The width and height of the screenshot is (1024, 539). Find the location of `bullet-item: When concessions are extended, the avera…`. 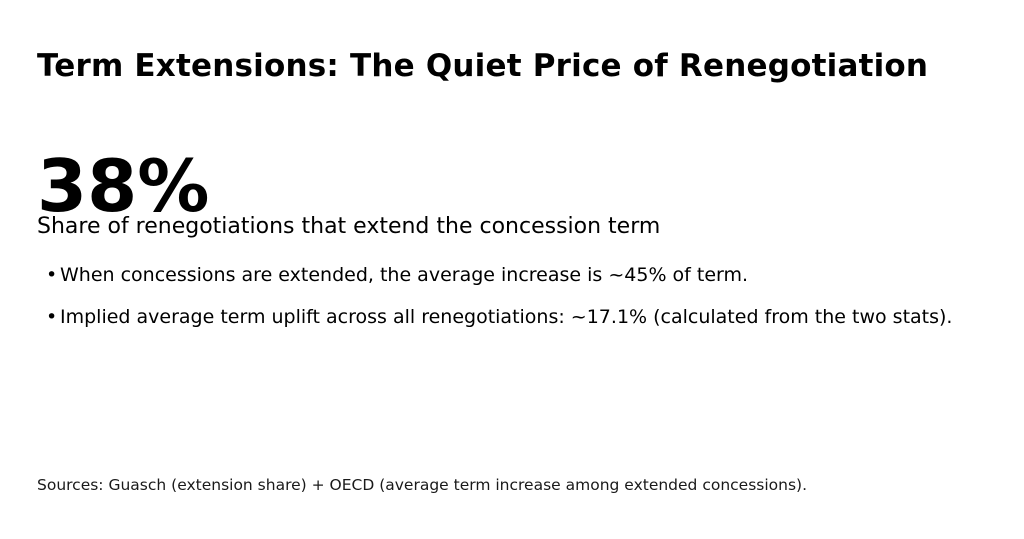

bullet-item: When concessions are extended, the avera… is located at coordinates (494, 276).